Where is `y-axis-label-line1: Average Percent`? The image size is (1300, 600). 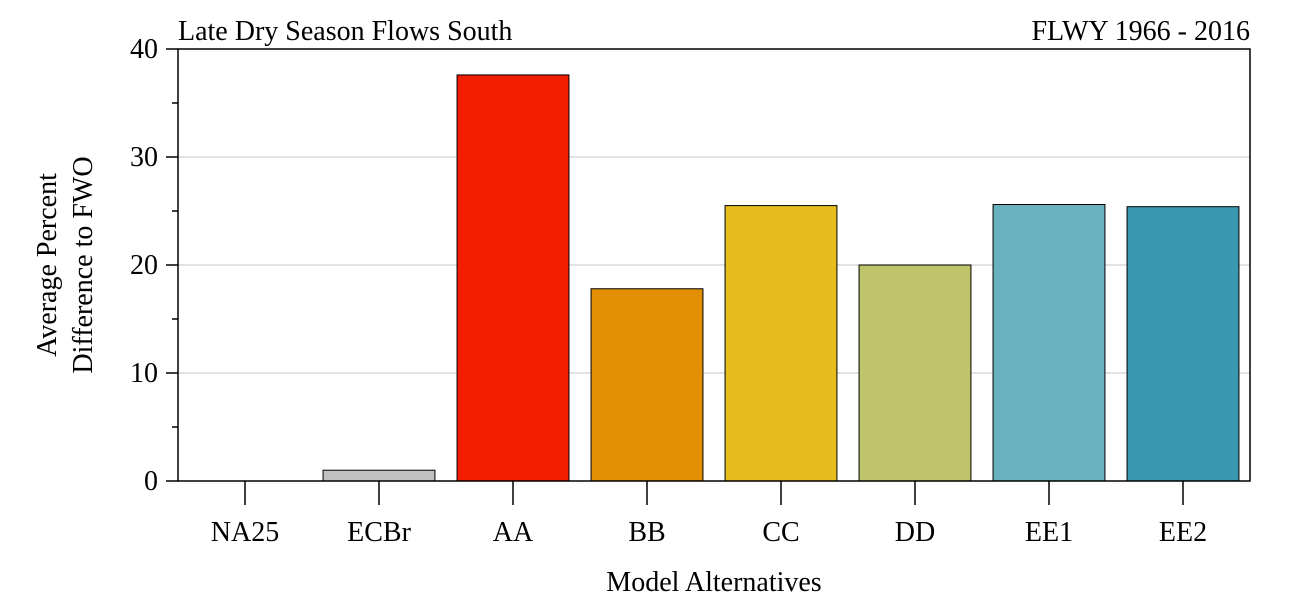 y-axis-label-line1: Average Percent is located at coordinates (47, 265).